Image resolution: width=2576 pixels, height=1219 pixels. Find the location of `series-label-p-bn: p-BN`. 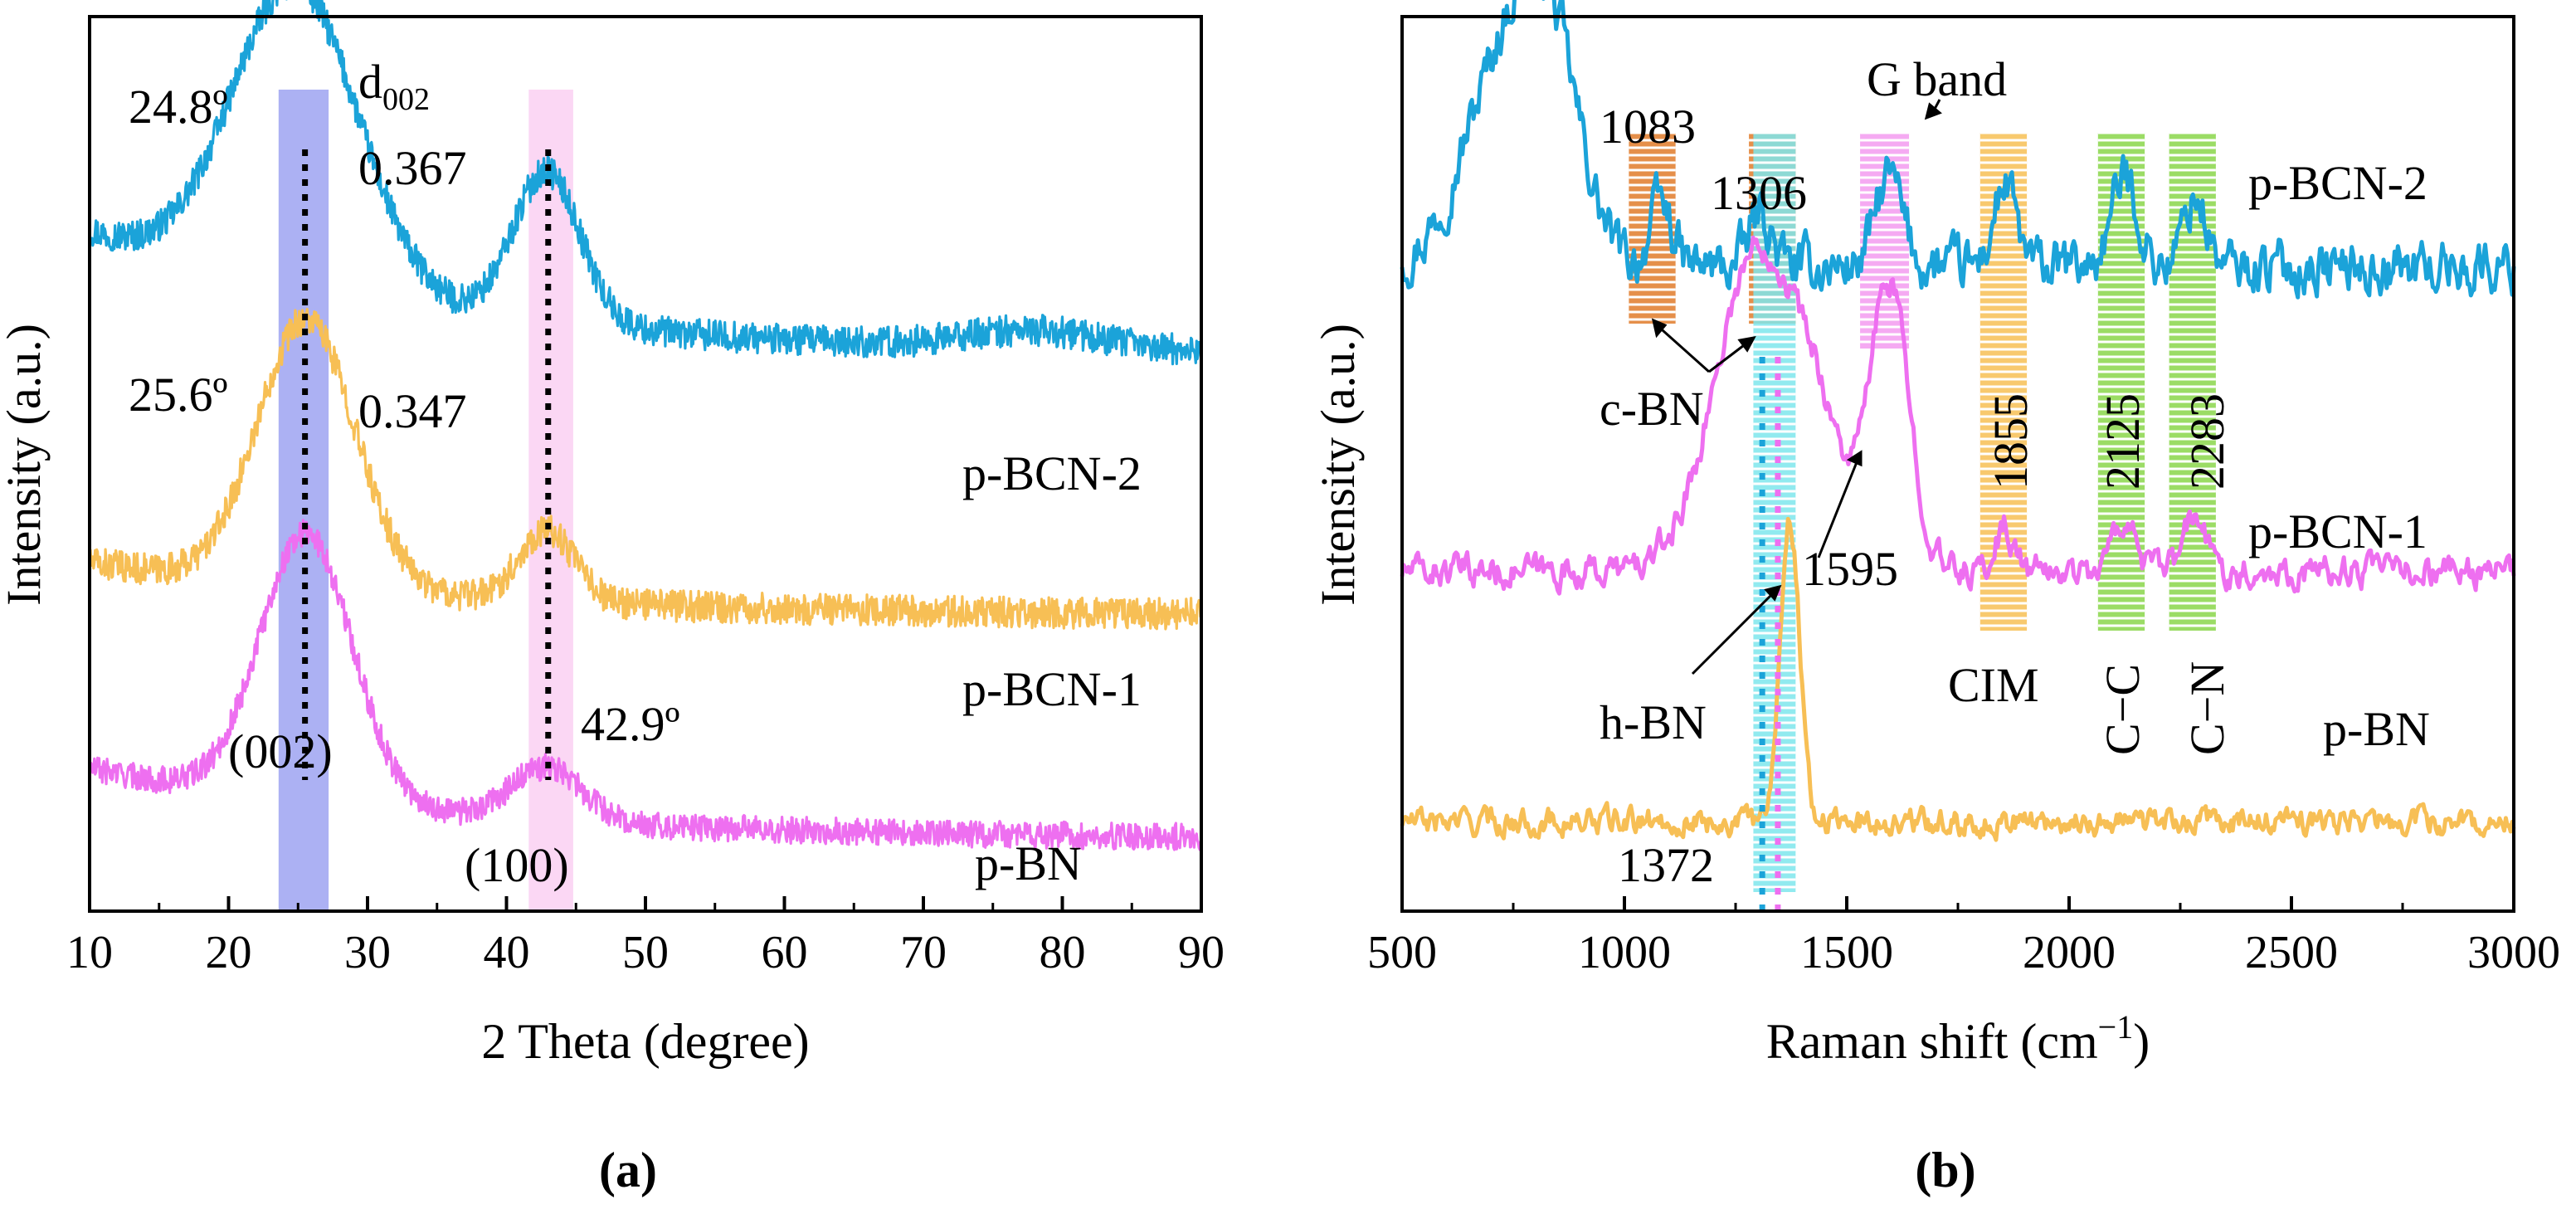

series-label-p-bn: p-BN is located at coordinates (1028, 863).